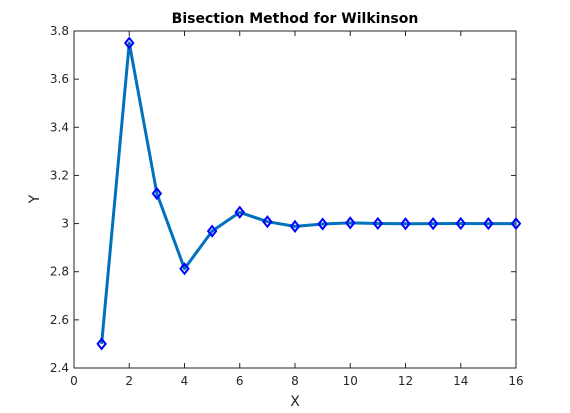  I want to click on x-tick-label: 0, so click(74, 381).